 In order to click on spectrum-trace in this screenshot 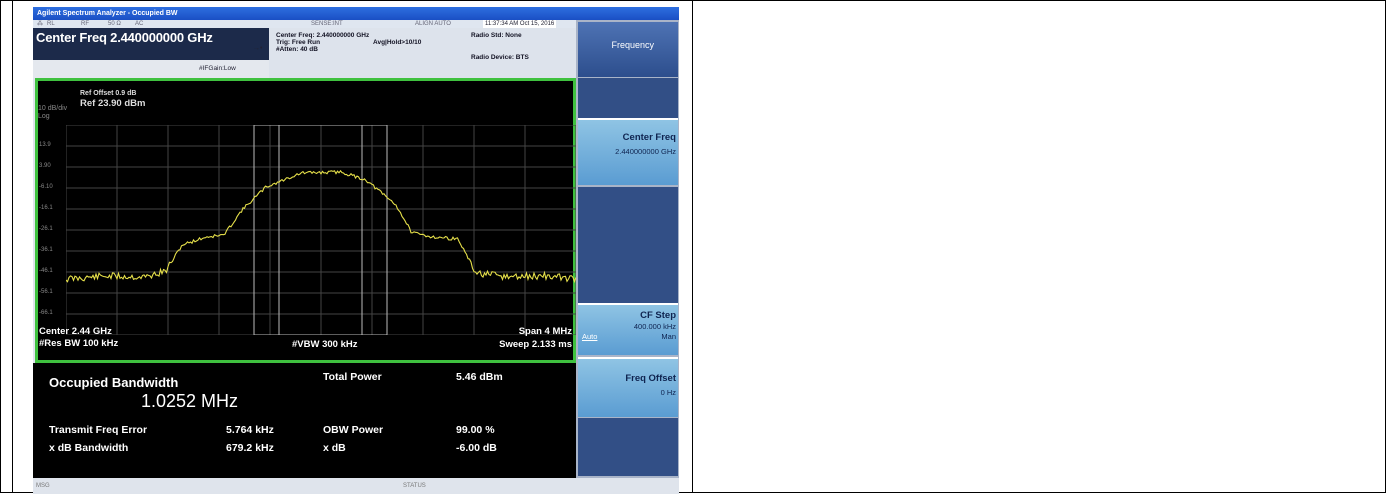, I will do `click(321, 226)`.